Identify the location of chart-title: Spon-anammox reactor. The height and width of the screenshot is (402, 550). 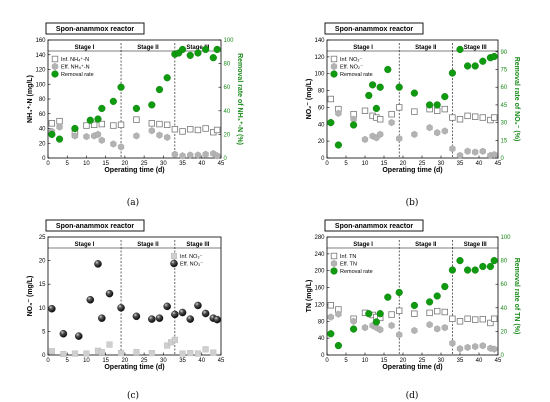
(374, 226).